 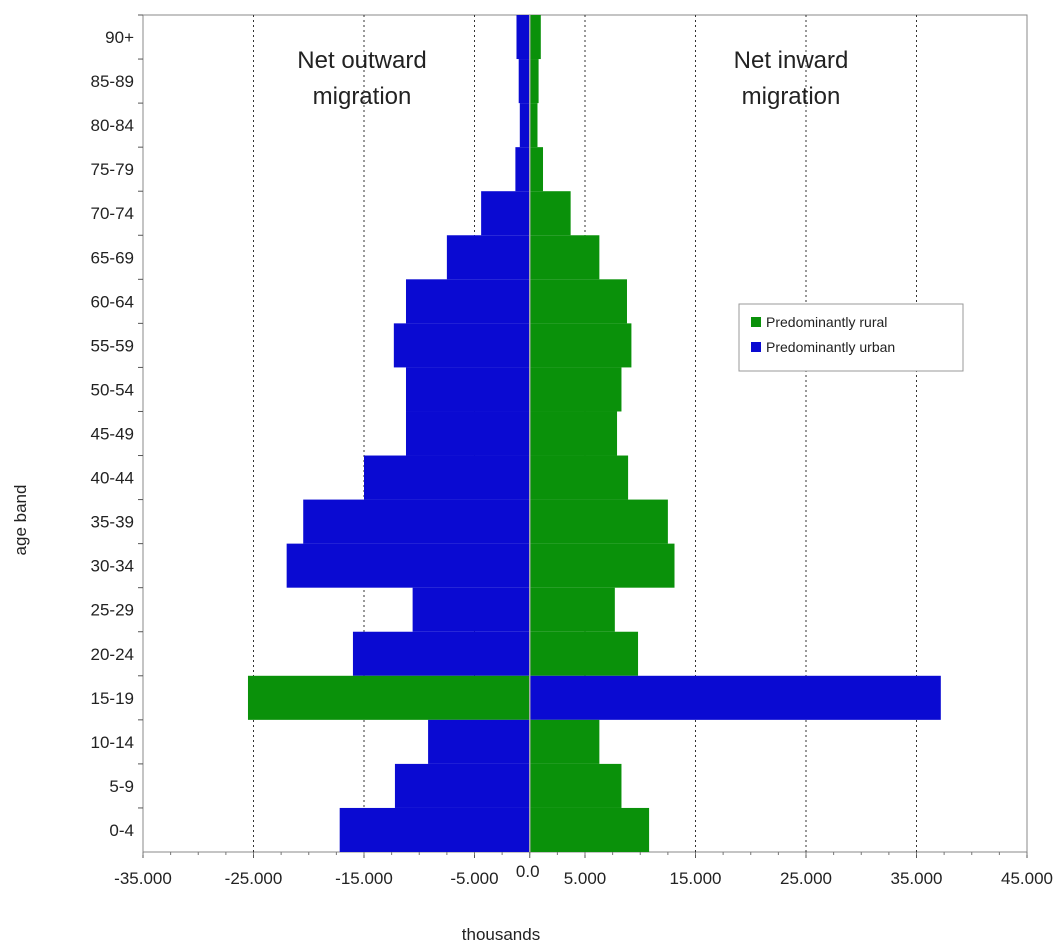 I want to click on y-tick-label-55-59: 55-59, so click(x=112, y=345).